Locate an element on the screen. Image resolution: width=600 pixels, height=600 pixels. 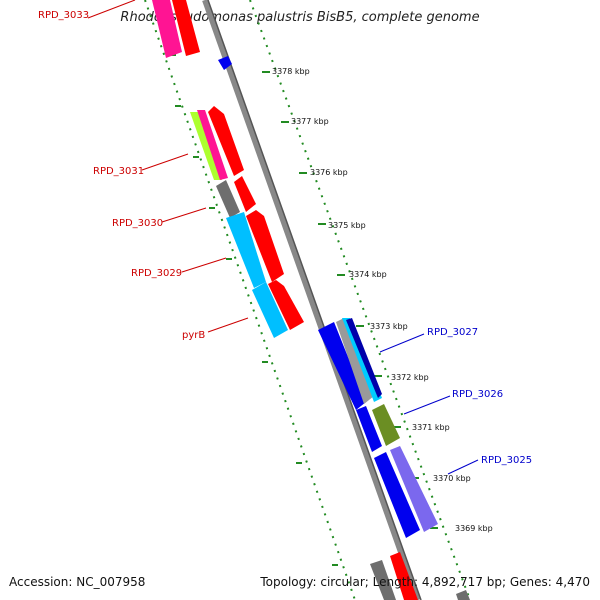
gene-label-RPD_3025: RPD_3025 is located at coordinates (506, 460).